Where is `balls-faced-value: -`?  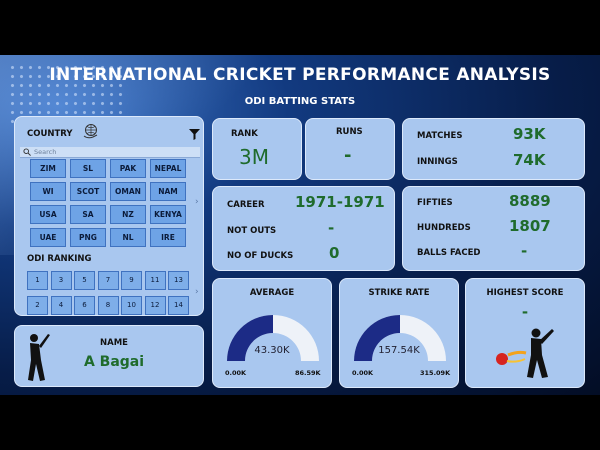 balls-faced-value: - is located at coordinates (524, 251).